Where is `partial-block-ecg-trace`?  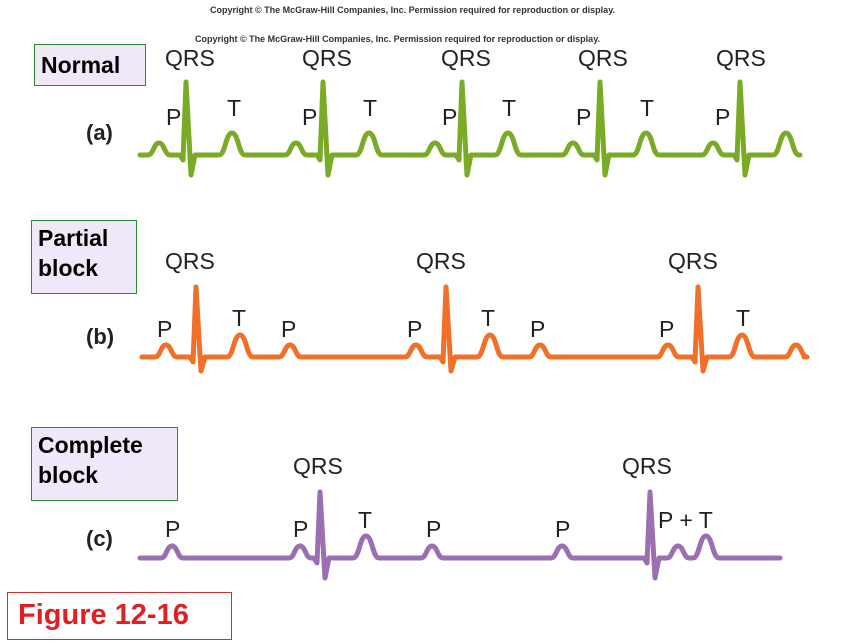 partial-block-ecg-trace is located at coordinates (474, 329).